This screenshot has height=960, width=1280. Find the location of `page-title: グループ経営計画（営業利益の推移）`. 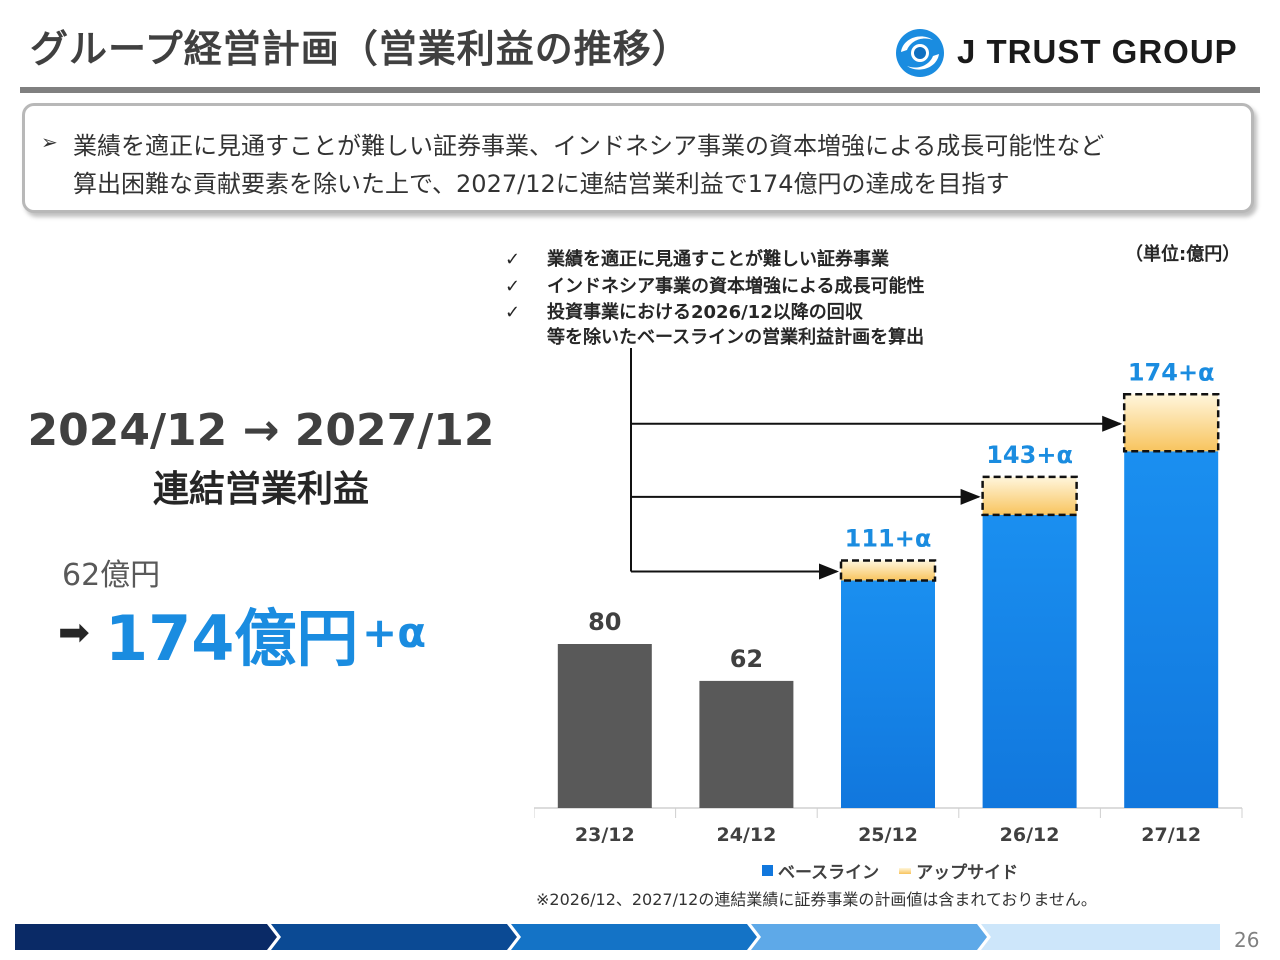

page-title: グループ経営計画（営業利益の推移） is located at coordinates (360, 49).